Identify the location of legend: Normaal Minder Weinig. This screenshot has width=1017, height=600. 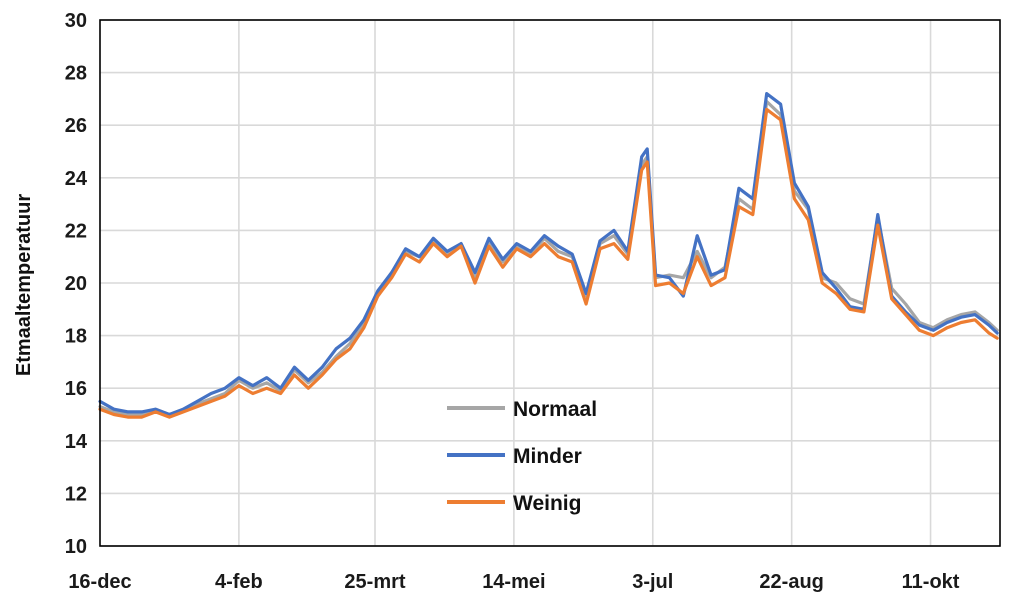
(522, 456).